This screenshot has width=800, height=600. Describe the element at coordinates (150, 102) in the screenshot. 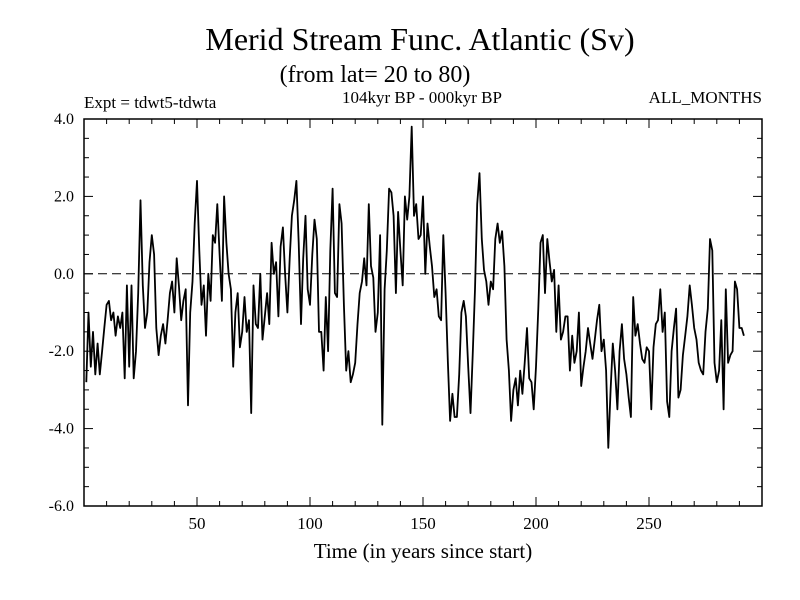

I see `experiment-label: Expt = tdwt5-tdwta` at that location.